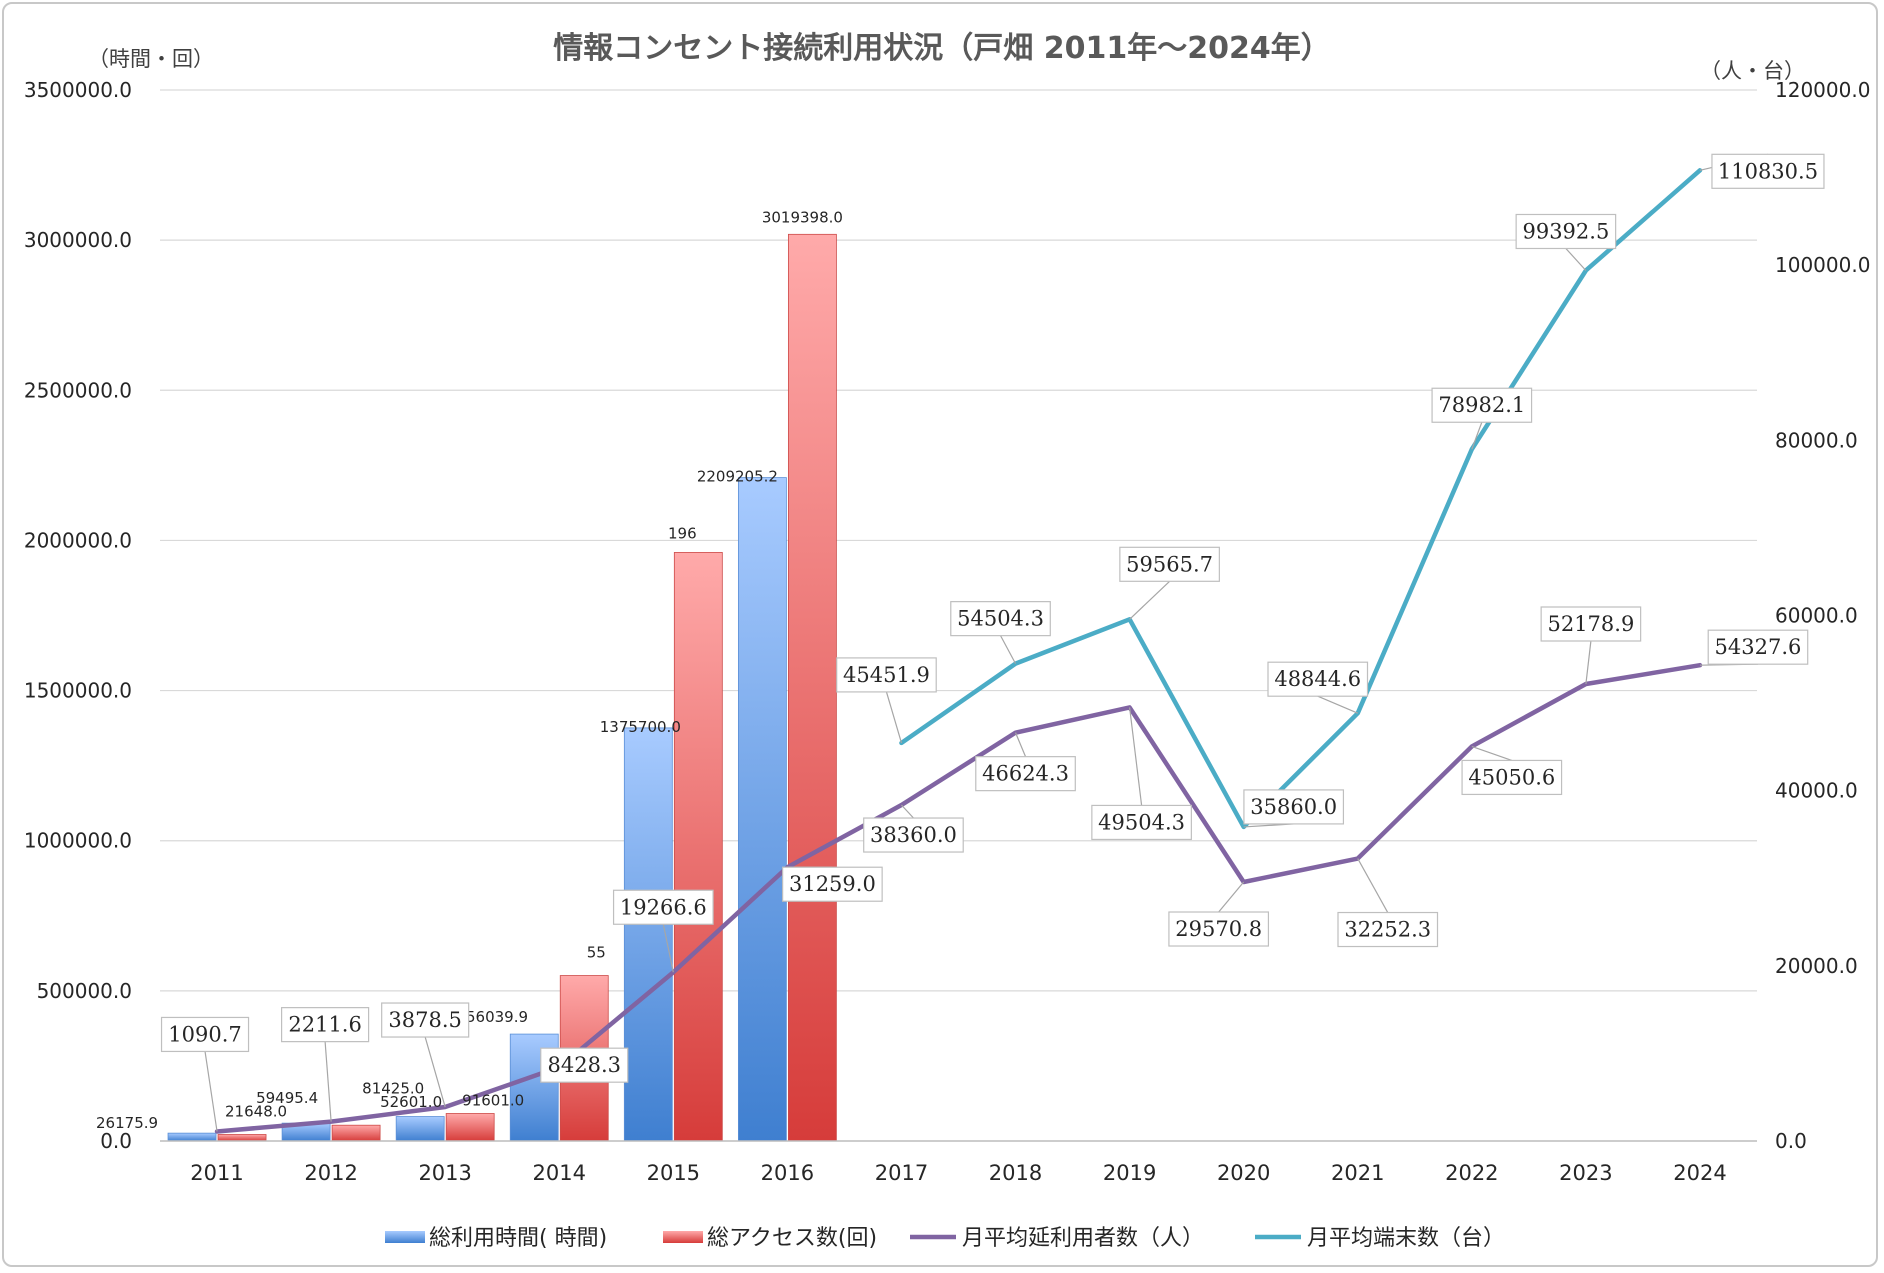 The height and width of the screenshot is (1273, 1884). Describe the element at coordinates (1822, 265) in the screenshot. I see `right-axis-tick-label: 100000.0` at that location.